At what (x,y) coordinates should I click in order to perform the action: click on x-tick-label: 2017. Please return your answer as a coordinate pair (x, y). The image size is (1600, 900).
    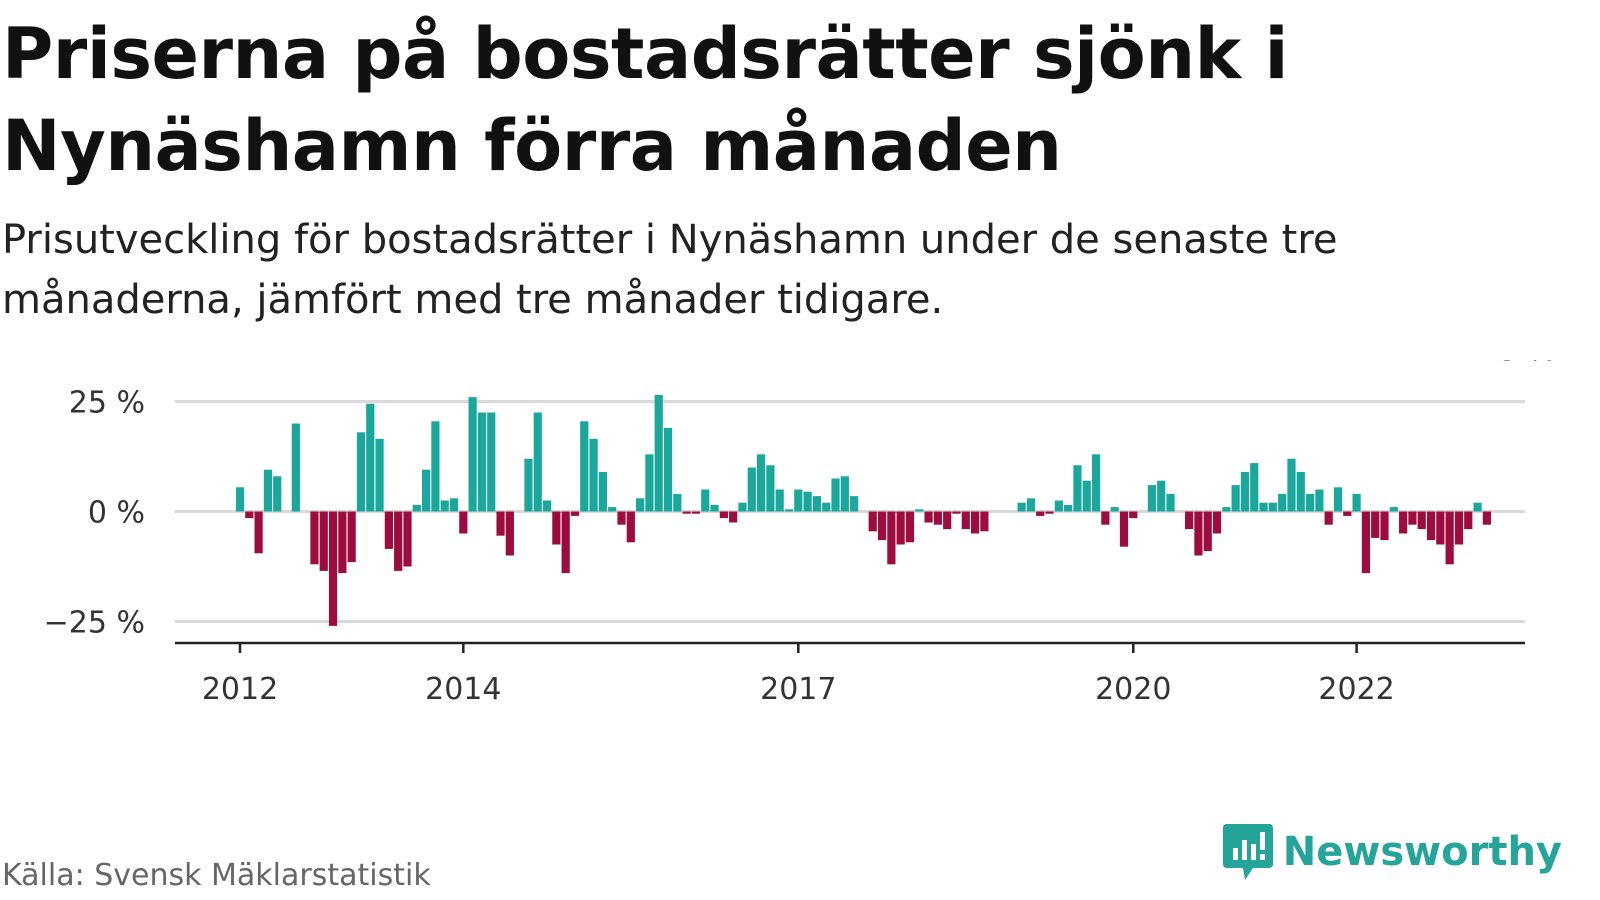
    Looking at the image, I should click on (798, 689).